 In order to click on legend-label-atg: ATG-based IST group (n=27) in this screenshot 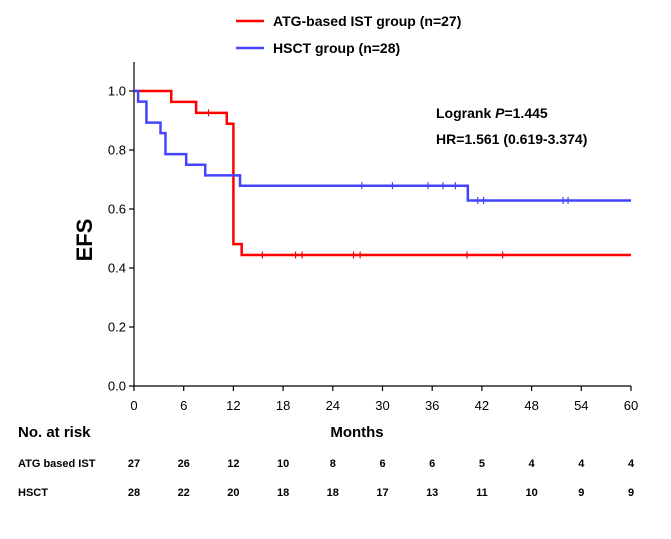, I will do `click(367, 21)`.